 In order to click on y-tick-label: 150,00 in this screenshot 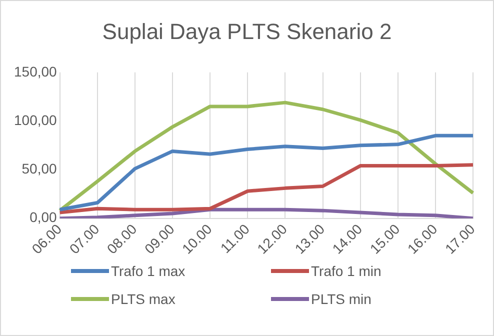, I will do `click(36, 71)`.